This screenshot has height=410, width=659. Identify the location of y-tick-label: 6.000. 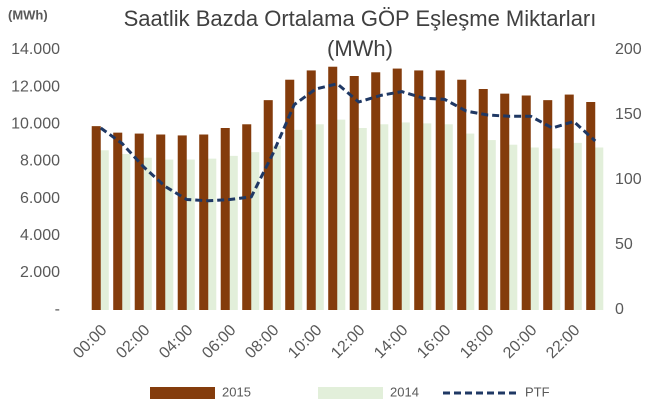
(40, 198).